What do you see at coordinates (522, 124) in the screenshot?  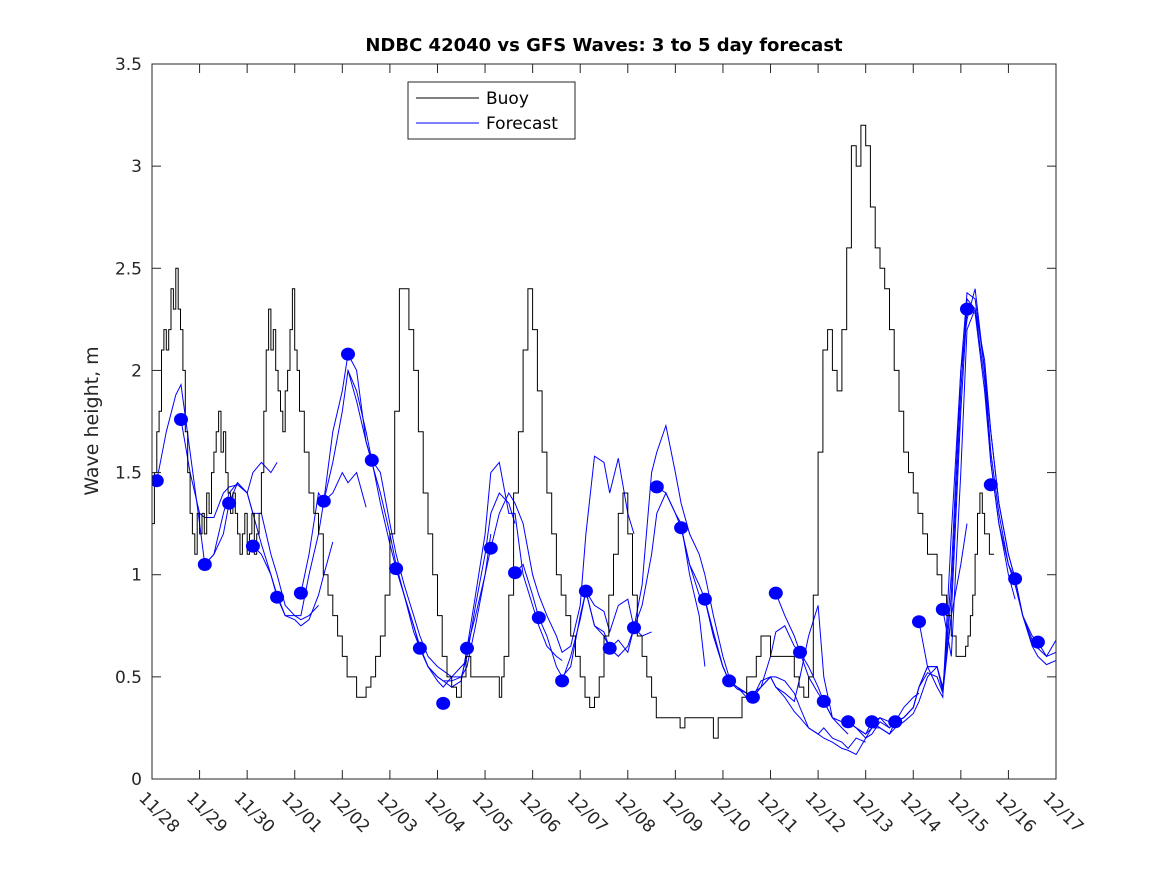 I see `legend-forecast-label: Forecast` at bounding box center [522, 124].